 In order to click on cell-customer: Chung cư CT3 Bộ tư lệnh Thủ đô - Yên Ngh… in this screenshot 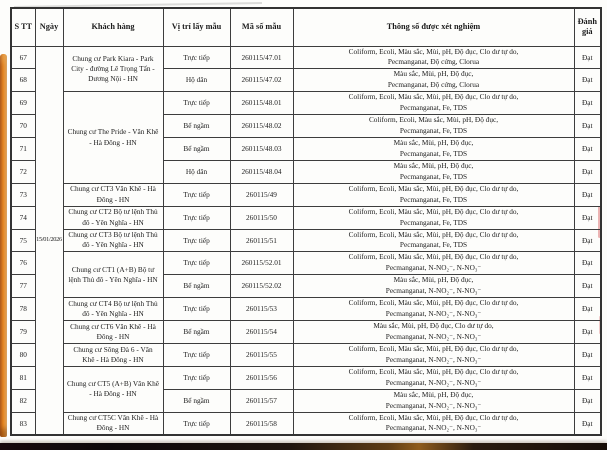, I will do `click(113, 240)`.